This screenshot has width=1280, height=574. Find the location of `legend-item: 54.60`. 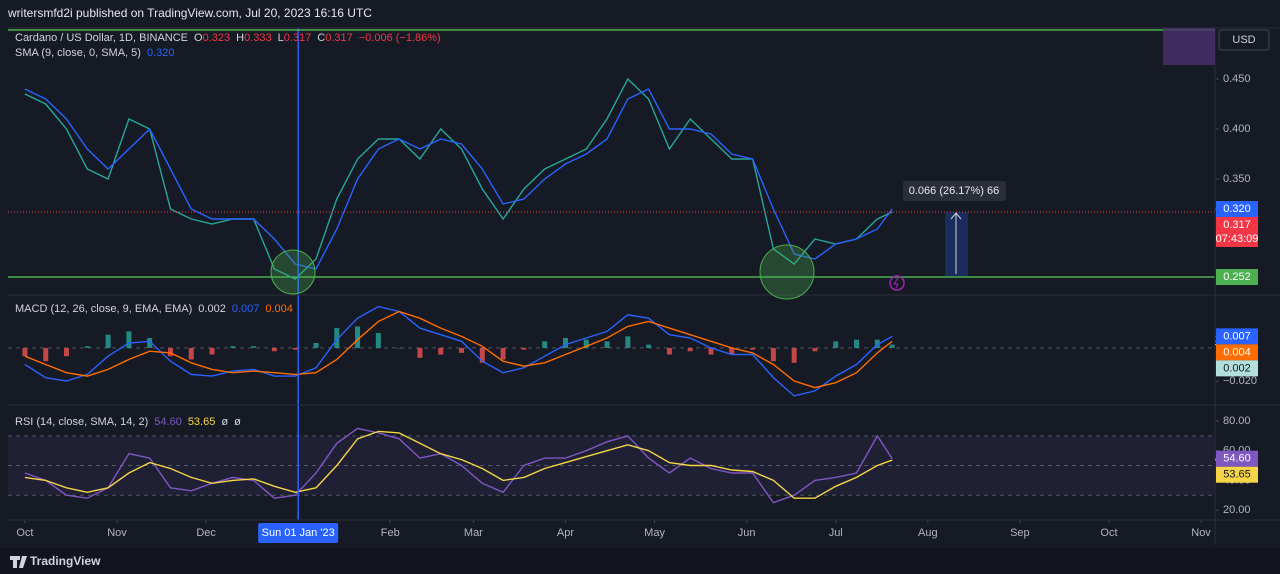

legend-item: 54.60 is located at coordinates (168, 422).